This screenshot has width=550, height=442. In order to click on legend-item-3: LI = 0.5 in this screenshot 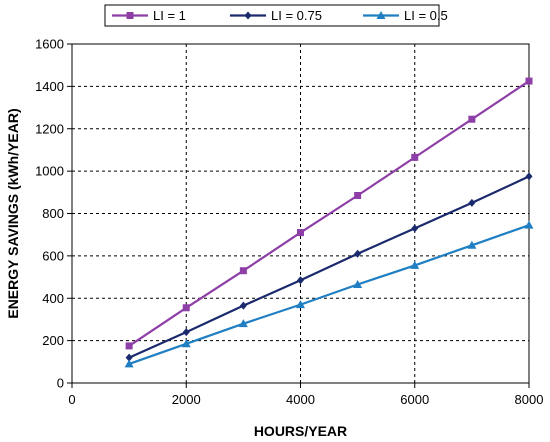, I will do `click(405, 15)`.